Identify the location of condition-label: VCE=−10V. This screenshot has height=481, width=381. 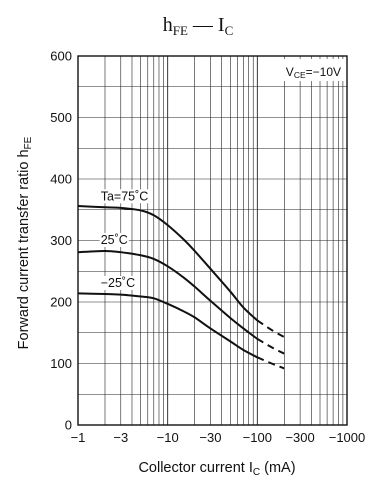
(313, 72).